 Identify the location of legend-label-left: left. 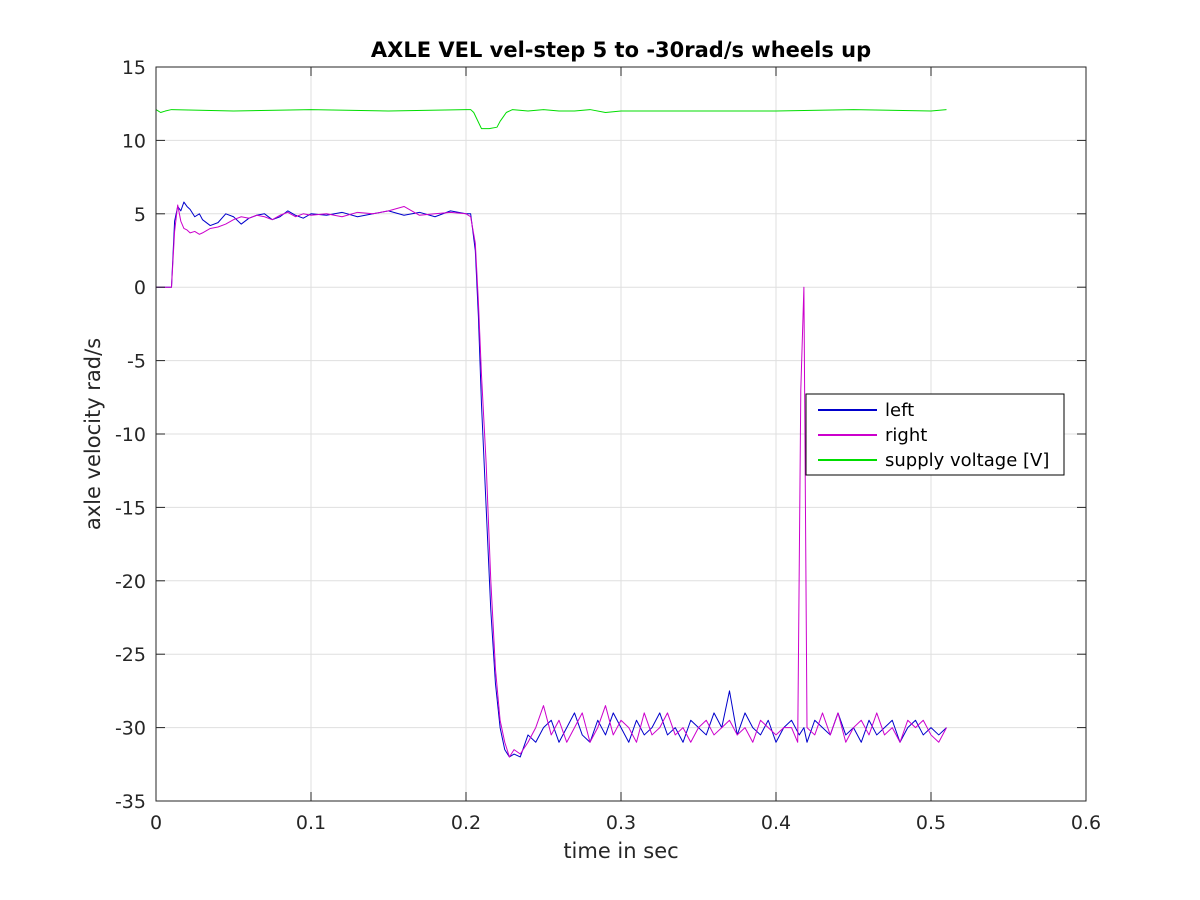
(899, 410).